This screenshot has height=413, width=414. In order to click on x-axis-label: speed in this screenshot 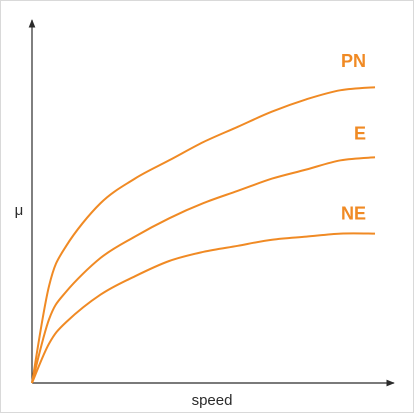, I will do `click(212, 400)`.